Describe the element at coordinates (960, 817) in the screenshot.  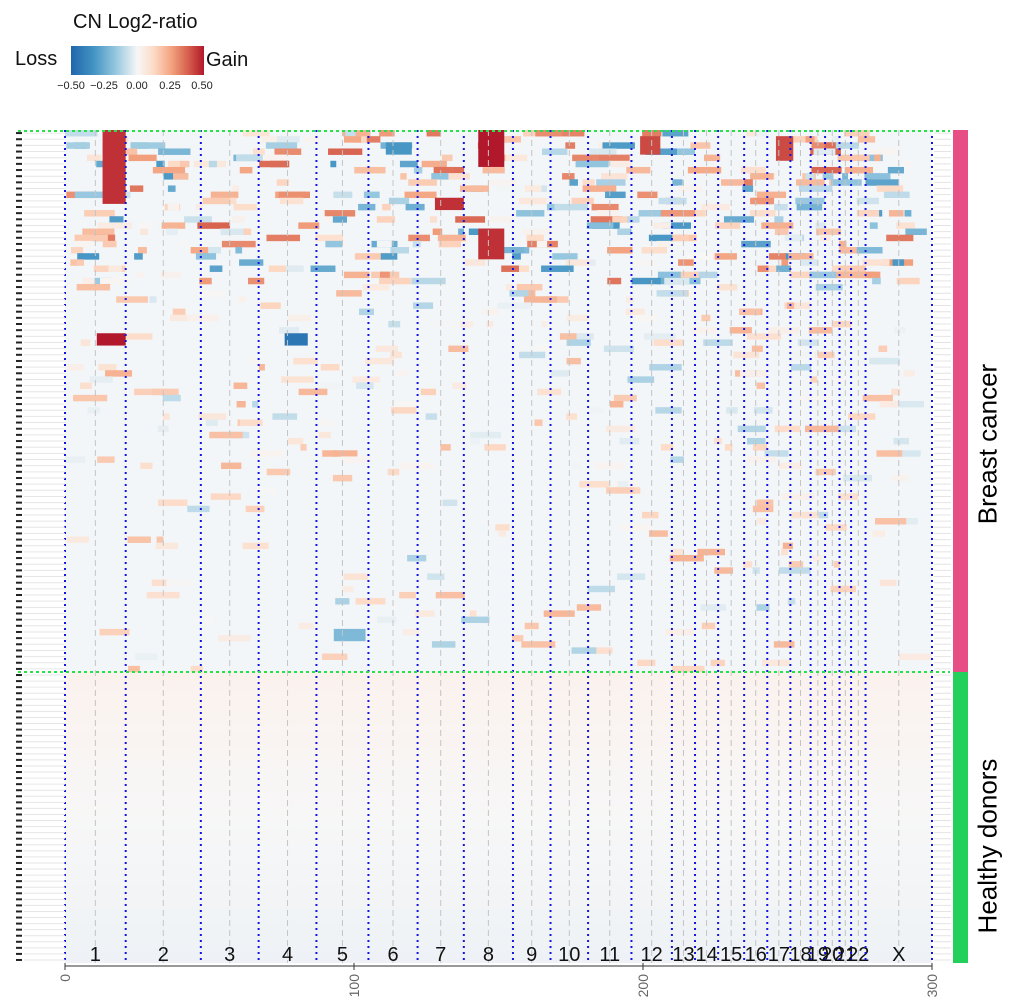
I see `group-bar-healthy-donors` at that location.